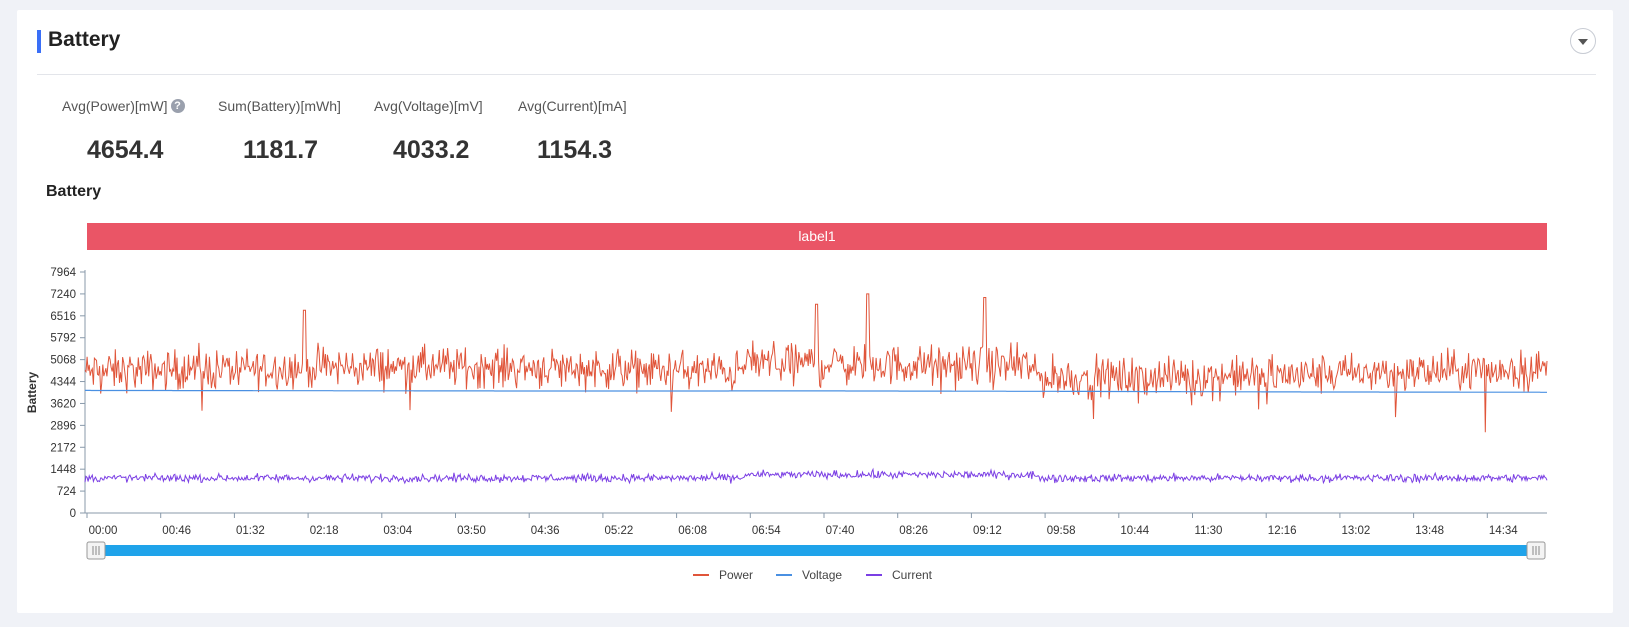 The width and height of the screenshot is (1629, 627). Describe the element at coordinates (815, 550) in the screenshot. I see `zoom-slider-track` at that location.